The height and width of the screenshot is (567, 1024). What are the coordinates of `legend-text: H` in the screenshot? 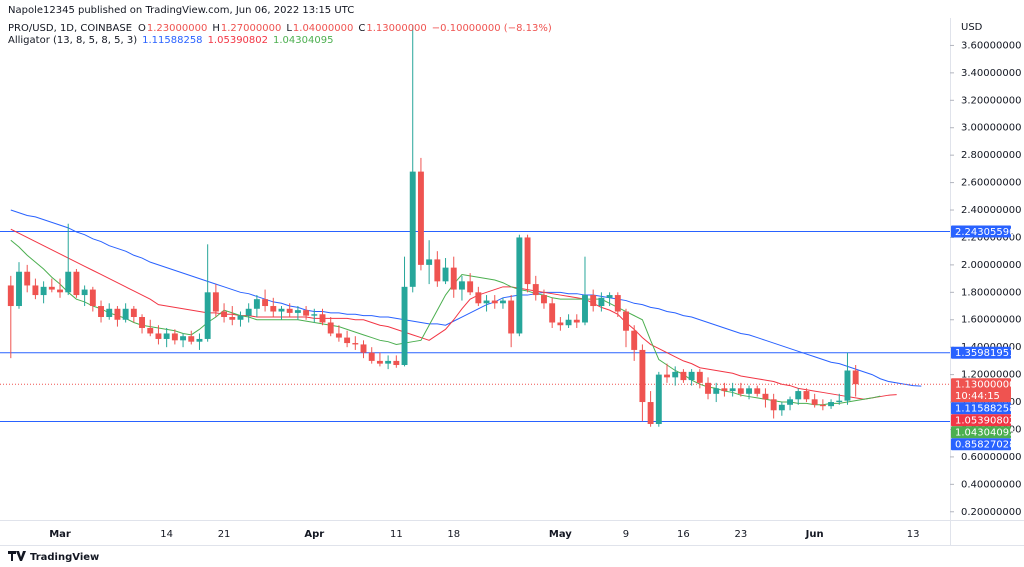 It's located at (216, 28).